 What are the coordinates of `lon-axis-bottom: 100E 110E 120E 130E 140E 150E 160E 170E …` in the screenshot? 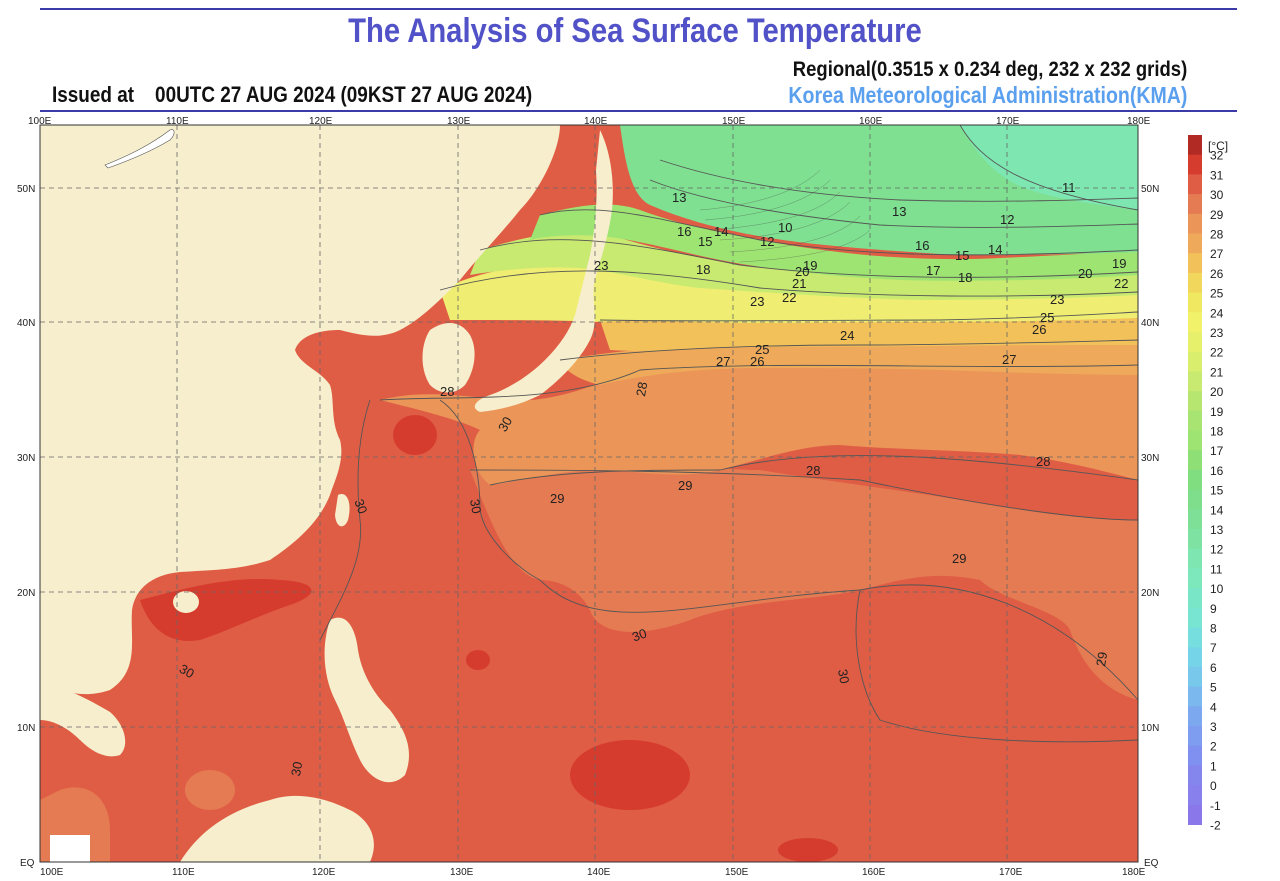 It's located at (593, 872).